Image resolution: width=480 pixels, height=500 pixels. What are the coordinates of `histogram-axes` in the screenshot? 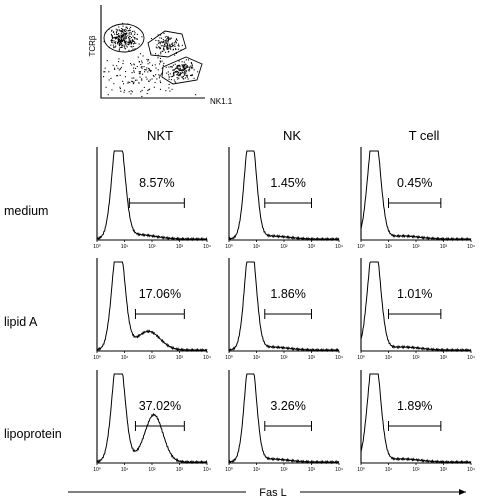 It's located at (415, 194).